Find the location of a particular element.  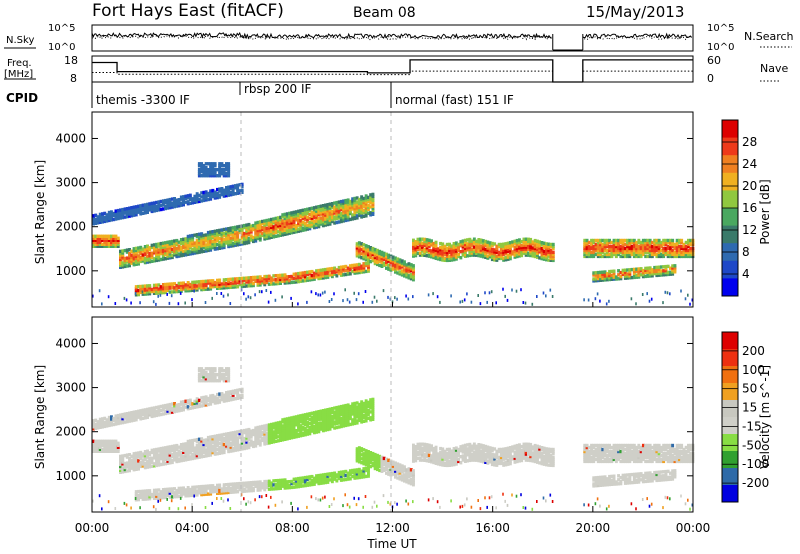

cpid-label: CPID is located at coordinates (22, 98).